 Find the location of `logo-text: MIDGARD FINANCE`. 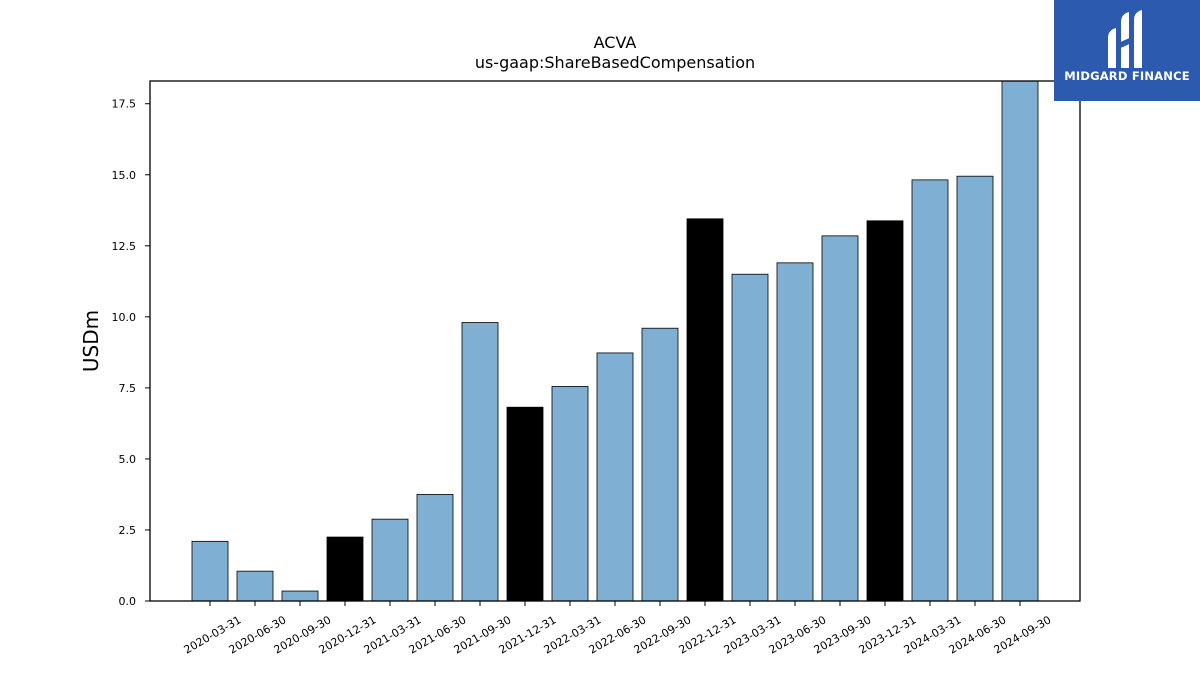

logo-text: MIDGARD FINANCE is located at coordinates (1127, 76).